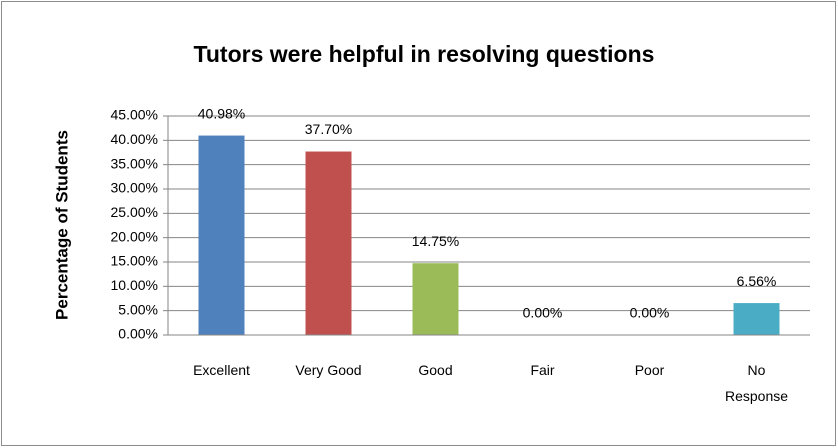 The width and height of the screenshot is (838, 448). I want to click on y-tick-label: 20.00%, so click(134, 236).